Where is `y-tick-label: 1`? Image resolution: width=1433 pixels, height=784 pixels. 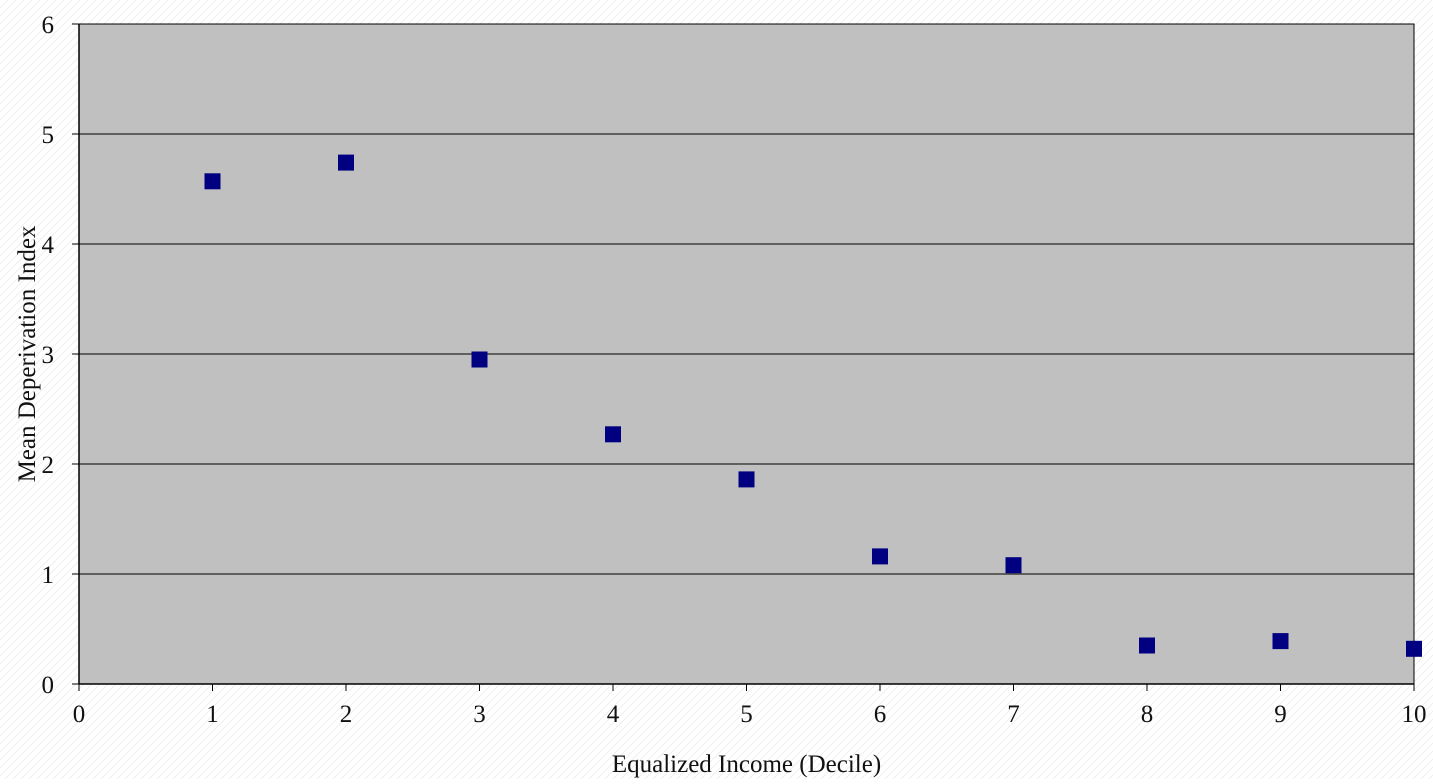 y-tick-label: 1 is located at coordinates (48, 575).